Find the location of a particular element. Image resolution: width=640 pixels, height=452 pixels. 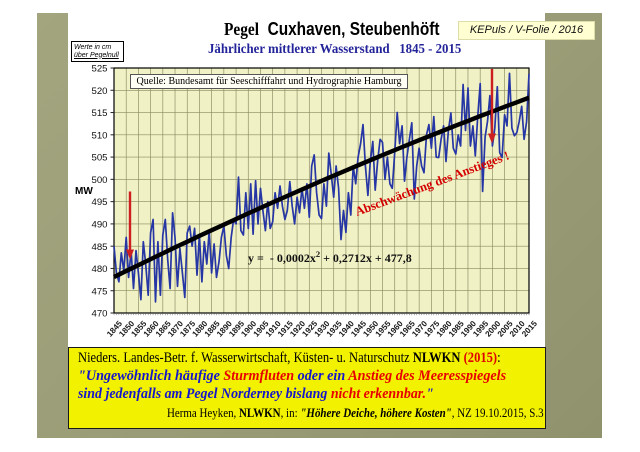

svg-text: 490 is located at coordinates (99, 225).